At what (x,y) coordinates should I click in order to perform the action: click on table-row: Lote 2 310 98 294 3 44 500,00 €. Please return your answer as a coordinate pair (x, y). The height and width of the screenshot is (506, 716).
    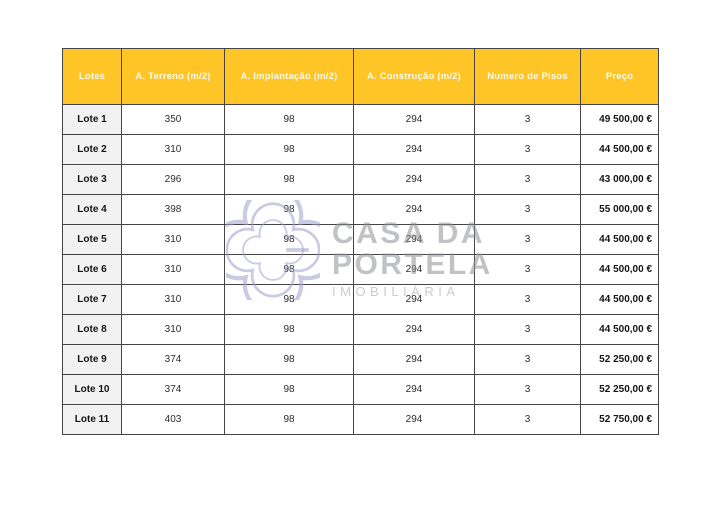
    Looking at the image, I should click on (360, 149).